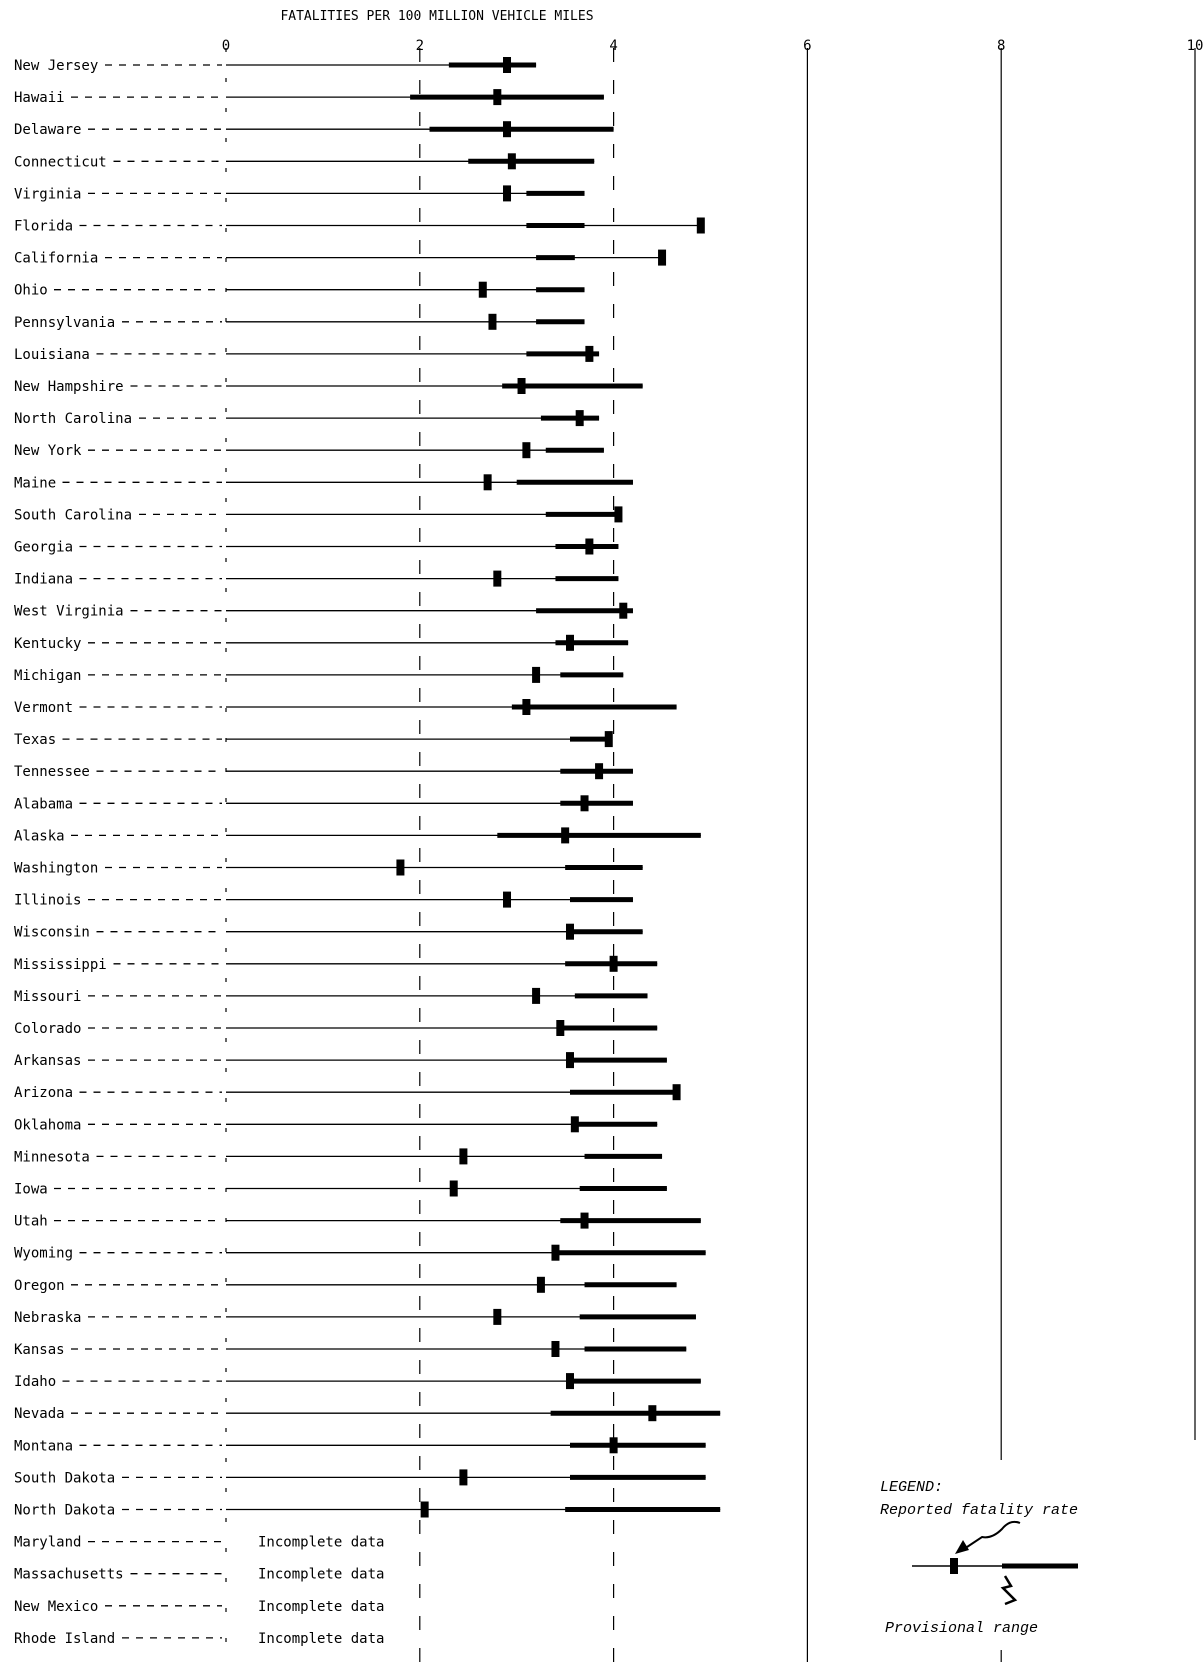  Describe the element at coordinates (367, 1413) in the screenshot. I see `state-row: Nevada` at that location.